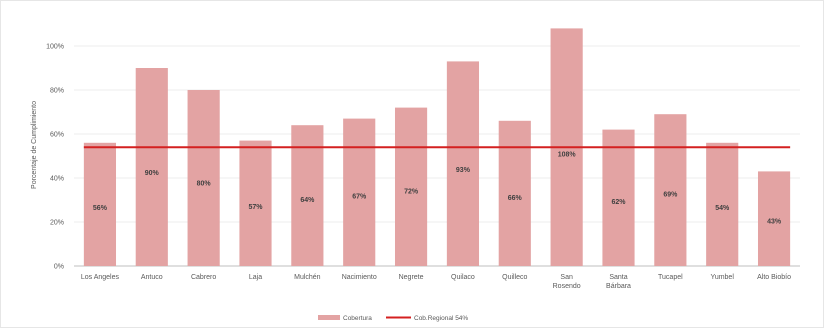  I want to click on data-label: 72%, so click(411, 192).